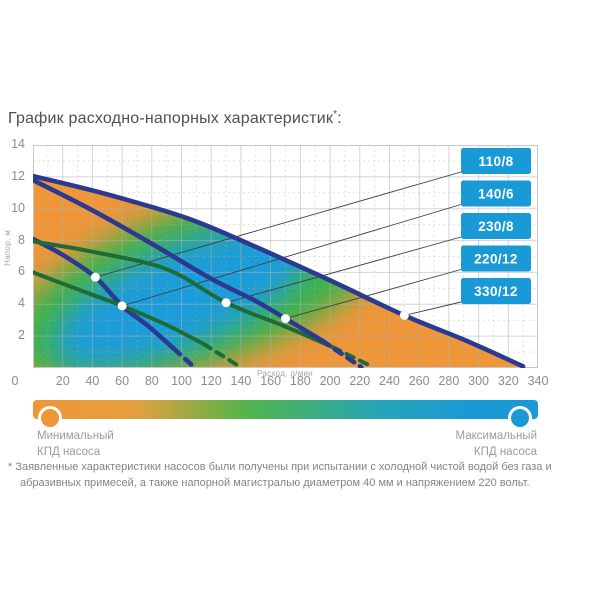 The height and width of the screenshot is (600, 600). Describe the element at coordinates (538, 381) in the screenshot. I see `x-tick-340: 340` at that location.